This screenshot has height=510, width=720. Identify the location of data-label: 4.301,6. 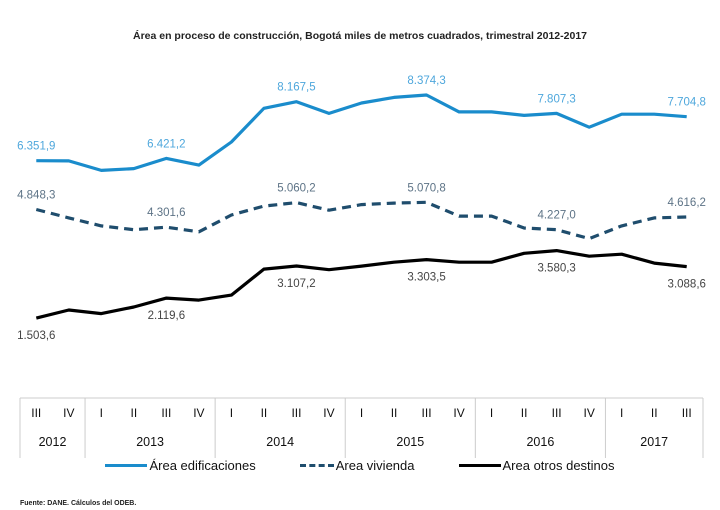
(166, 213).